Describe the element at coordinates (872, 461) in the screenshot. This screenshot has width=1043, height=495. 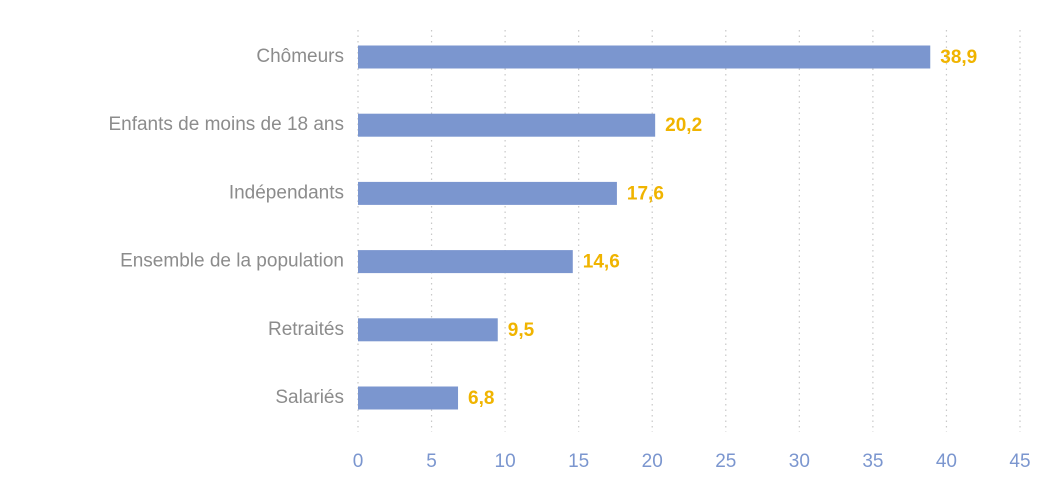
I see `x-tick-label: 35` at that location.